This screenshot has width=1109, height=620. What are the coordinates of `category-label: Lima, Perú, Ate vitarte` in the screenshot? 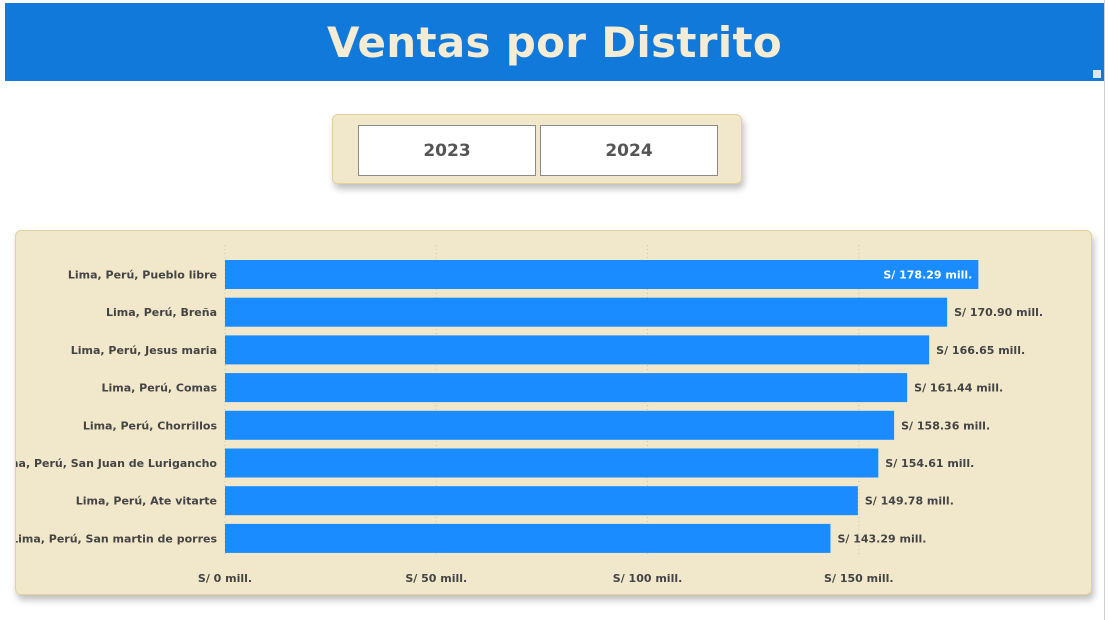 It's located at (146, 501).